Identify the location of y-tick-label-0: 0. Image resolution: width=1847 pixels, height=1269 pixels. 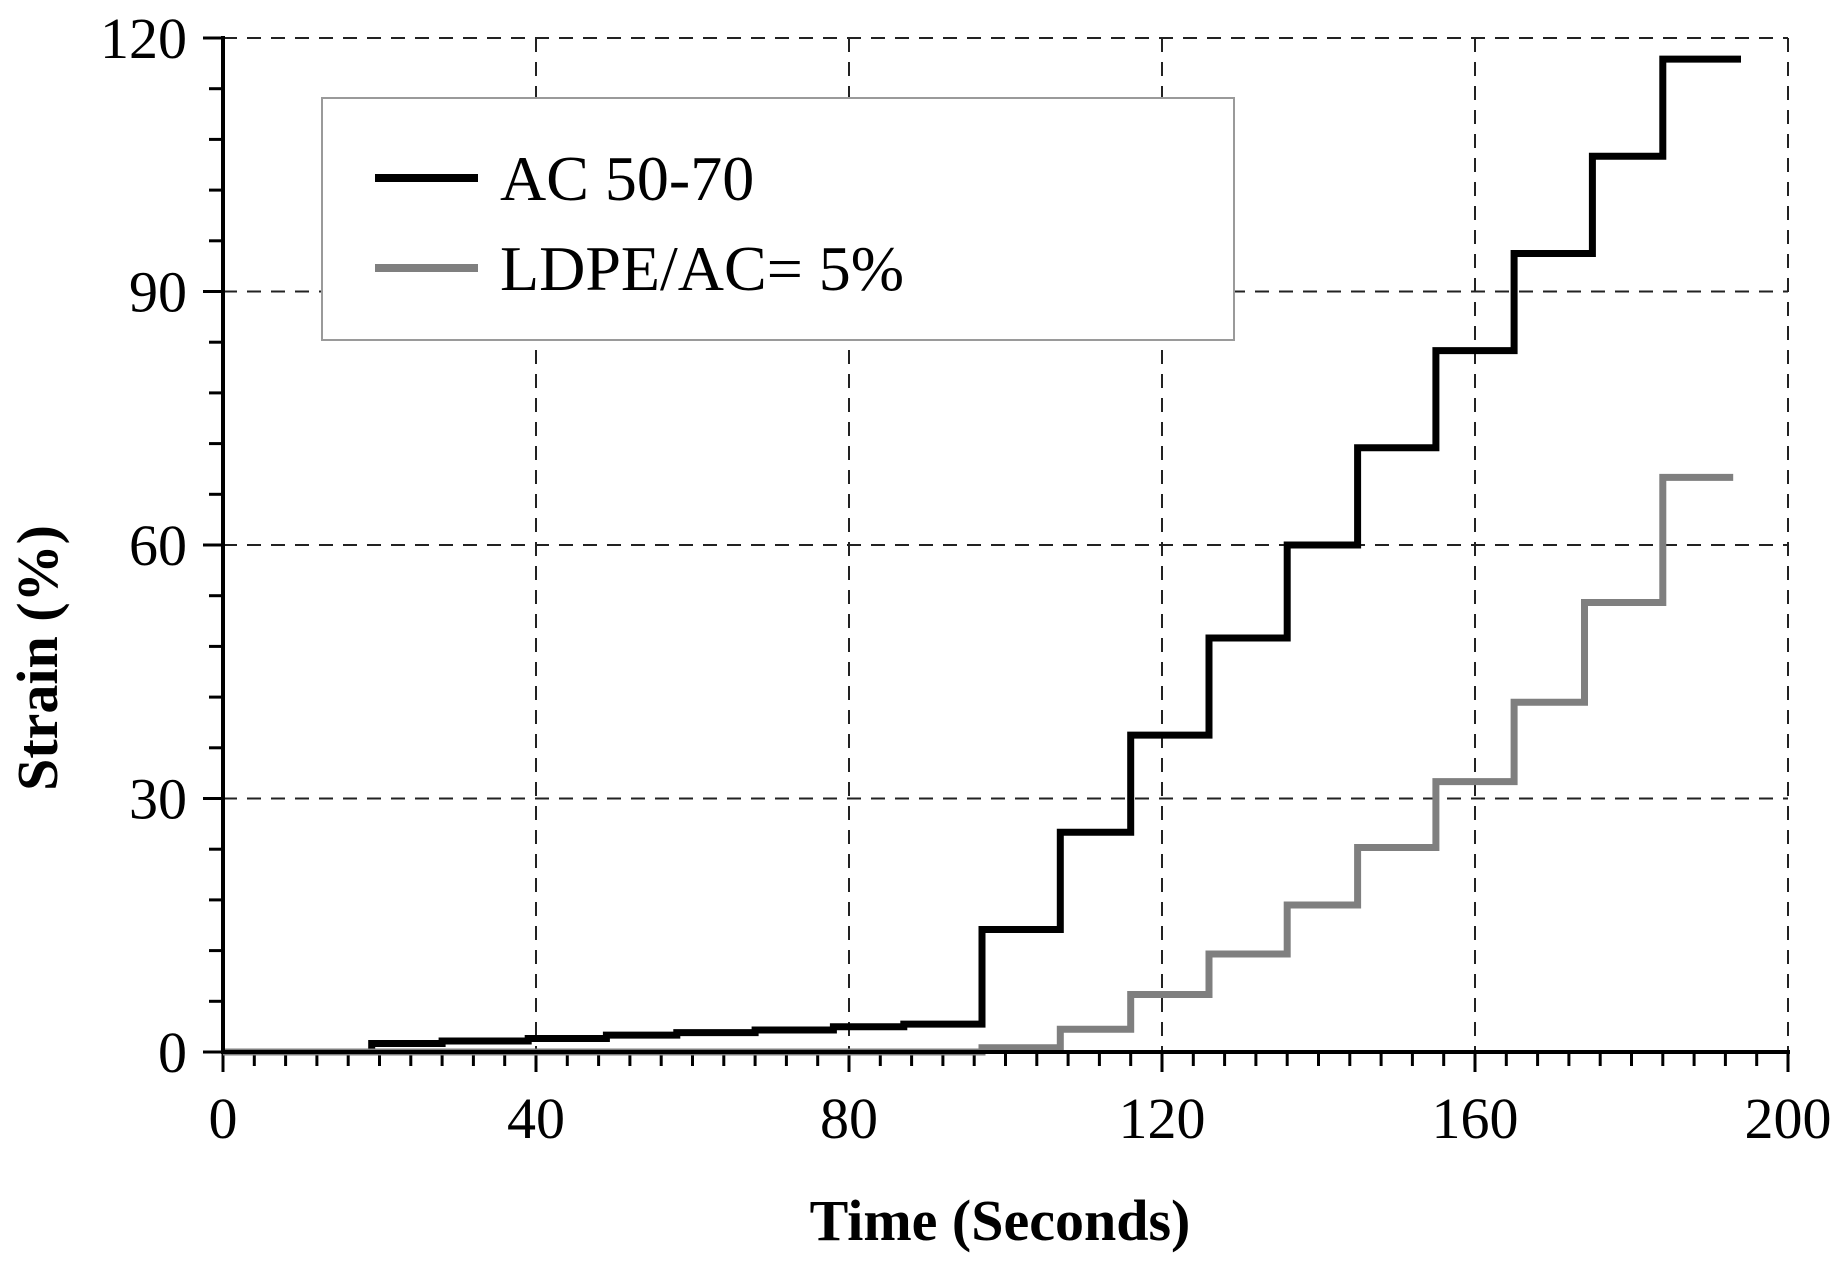
(172, 1052).